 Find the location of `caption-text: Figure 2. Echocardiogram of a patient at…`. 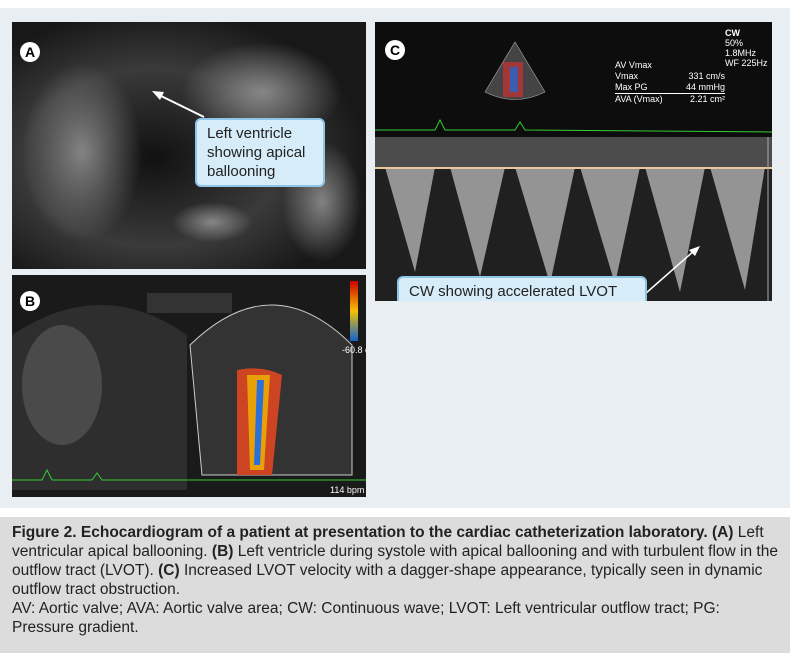

caption-text: Figure 2. Echocardiogram of a patient at… is located at coordinates (395, 561).